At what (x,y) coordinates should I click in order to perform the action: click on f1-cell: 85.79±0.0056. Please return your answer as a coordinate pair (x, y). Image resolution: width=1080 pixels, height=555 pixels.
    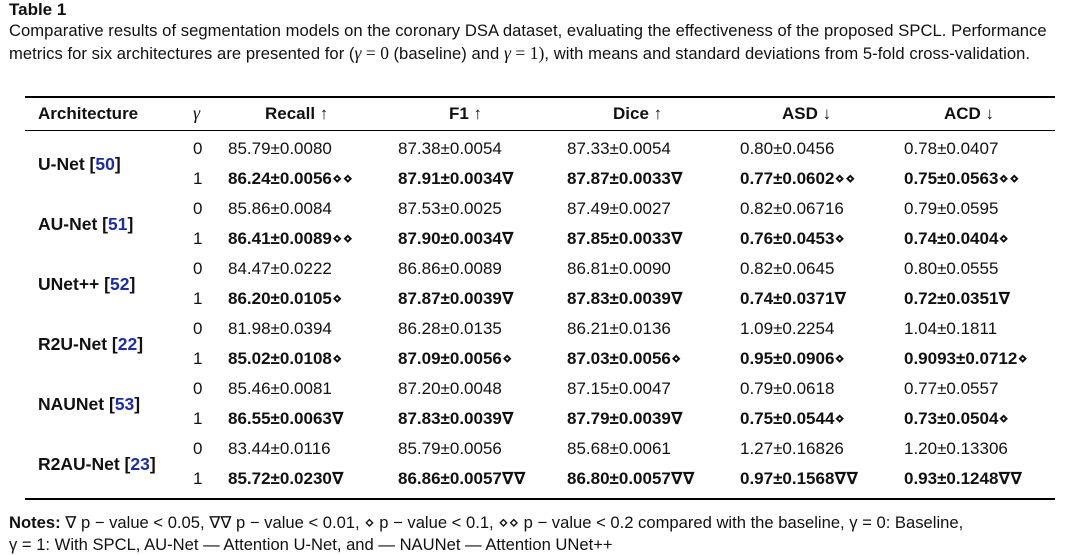
    Looking at the image, I should click on (450, 448).